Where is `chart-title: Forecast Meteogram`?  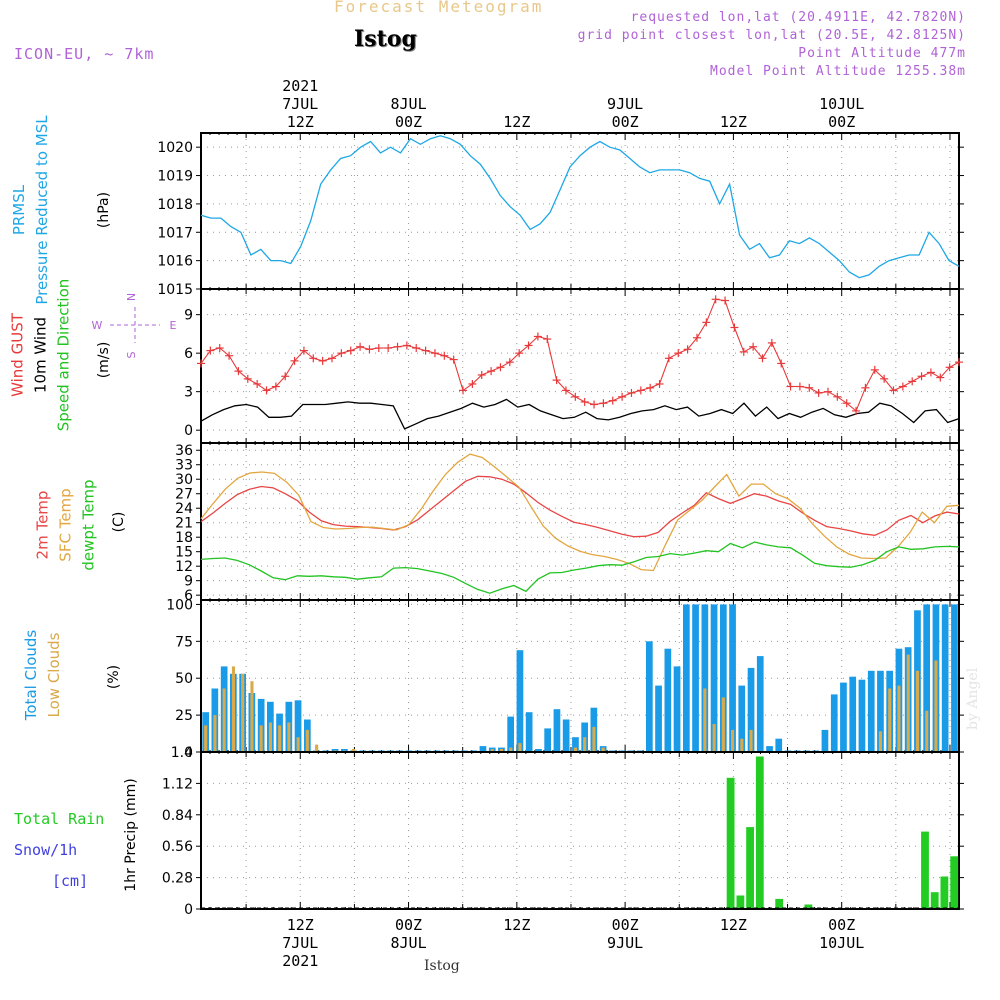
chart-title: Forecast Meteogram is located at coordinates (439, 8).